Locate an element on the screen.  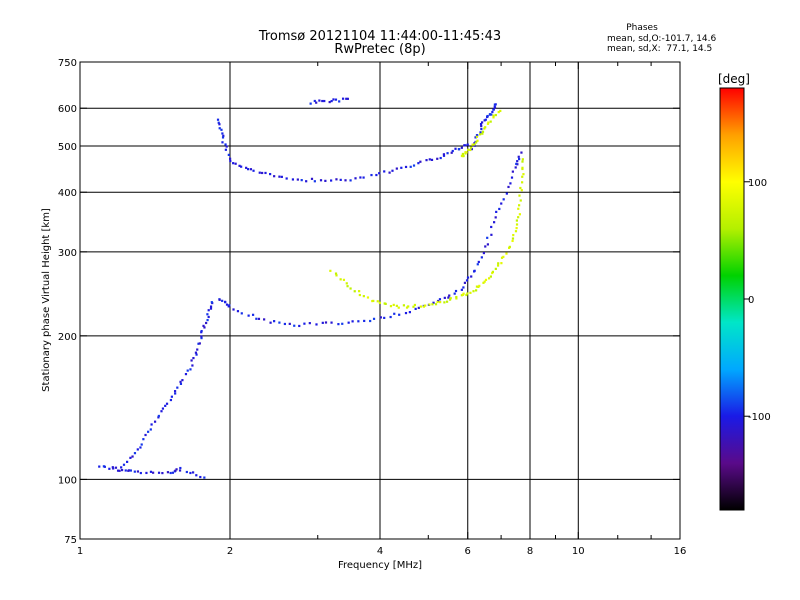
y-tick-label: 500 is located at coordinates (67, 147).